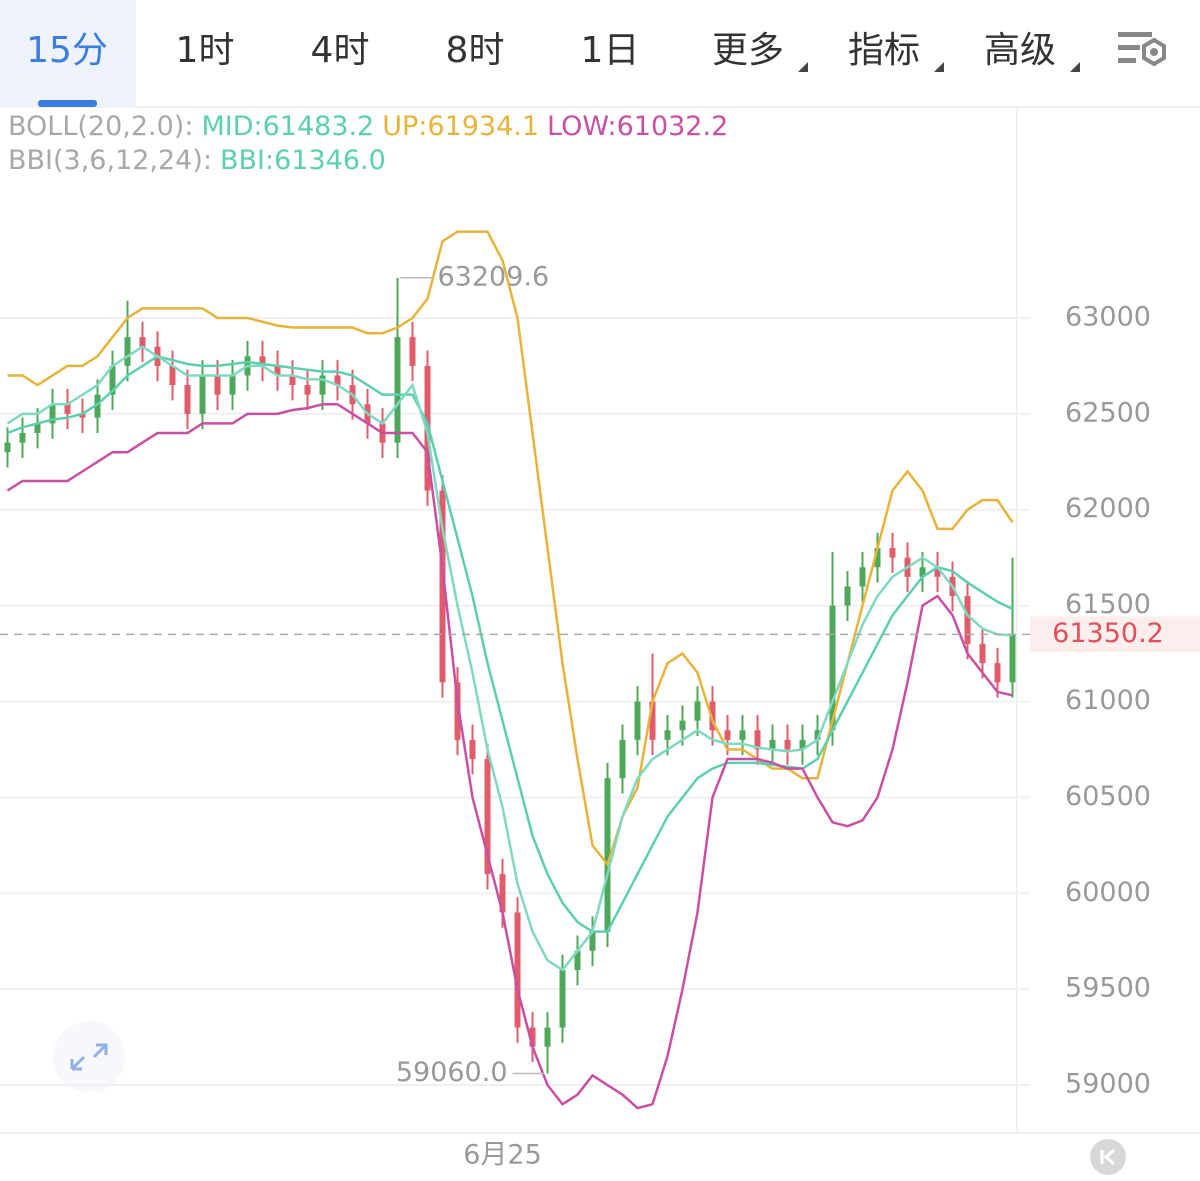  I want to click on annotation-label: 59060.0, so click(452, 1072).